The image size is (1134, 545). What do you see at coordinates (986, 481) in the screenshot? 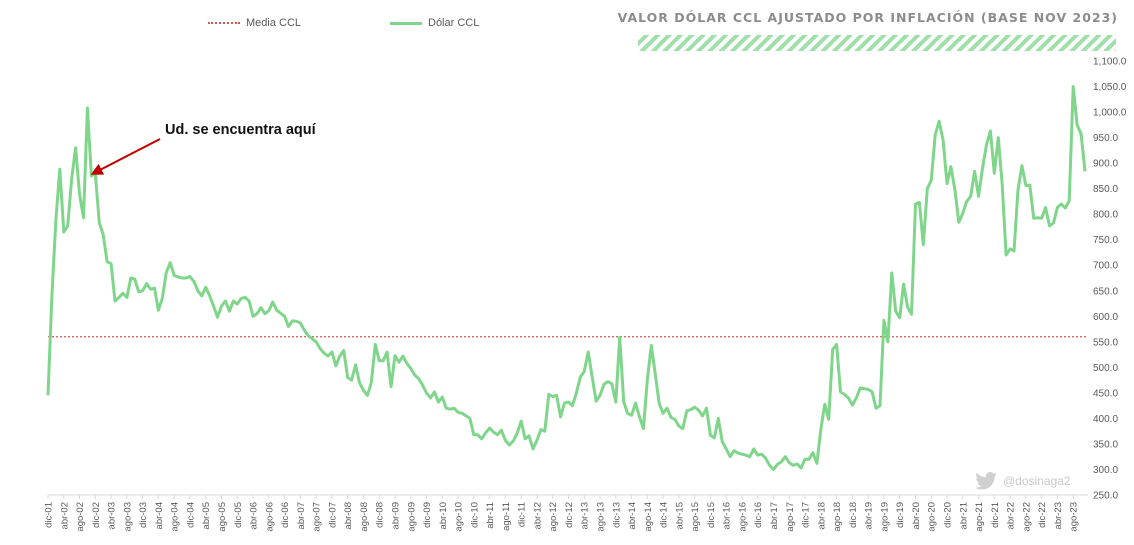
I see `twitter-bird-icon` at bounding box center [986, 481].